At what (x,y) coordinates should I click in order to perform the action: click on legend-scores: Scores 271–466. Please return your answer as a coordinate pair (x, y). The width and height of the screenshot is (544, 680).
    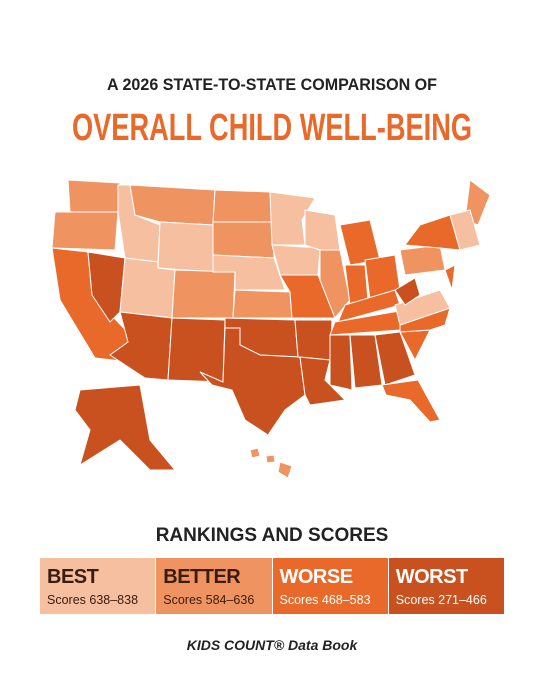
    Looking at the image, I should click on (441, 600).